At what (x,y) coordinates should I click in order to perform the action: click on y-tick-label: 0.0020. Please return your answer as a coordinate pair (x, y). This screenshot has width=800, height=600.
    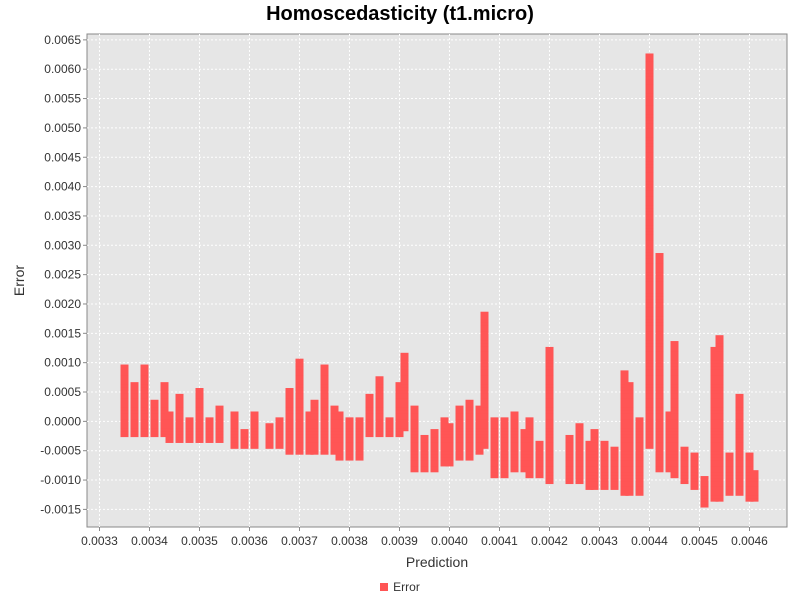
    Looking at the image, I should click on (62, 304).